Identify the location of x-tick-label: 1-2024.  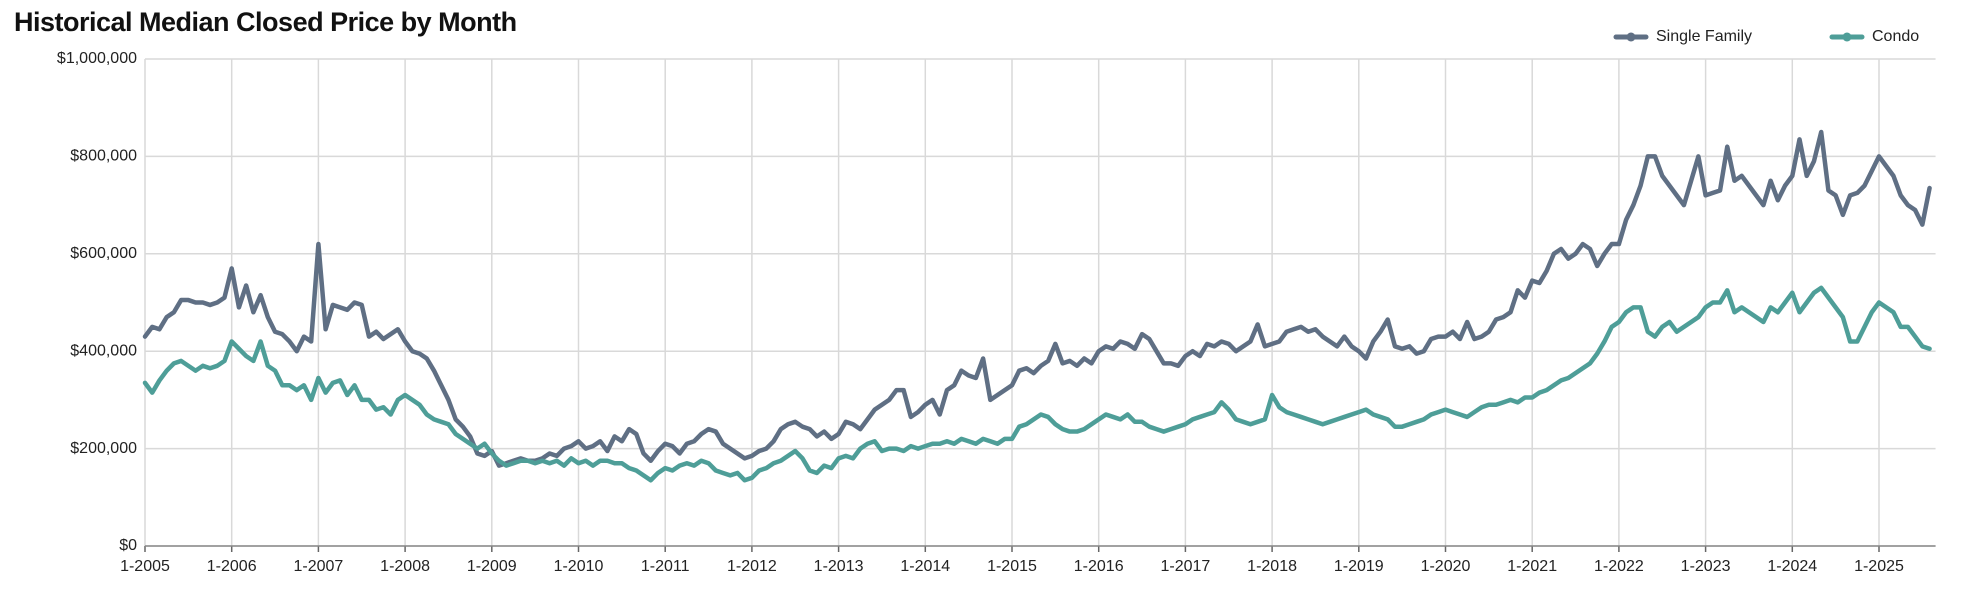
(1792, 566).